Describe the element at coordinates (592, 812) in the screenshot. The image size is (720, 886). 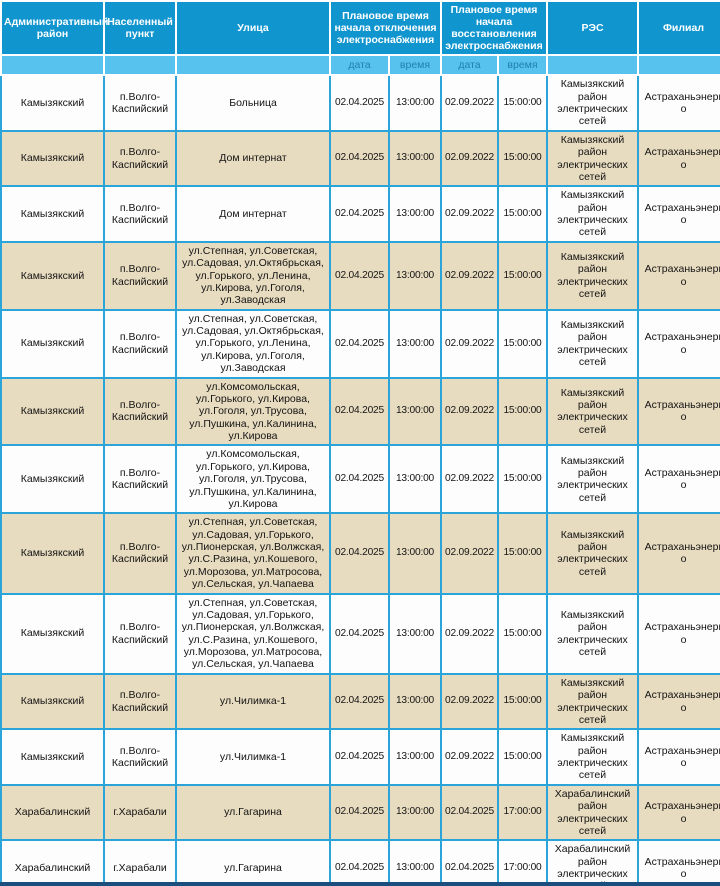
I see `cell-res: Харабалинский район электрических сетей` at that location.